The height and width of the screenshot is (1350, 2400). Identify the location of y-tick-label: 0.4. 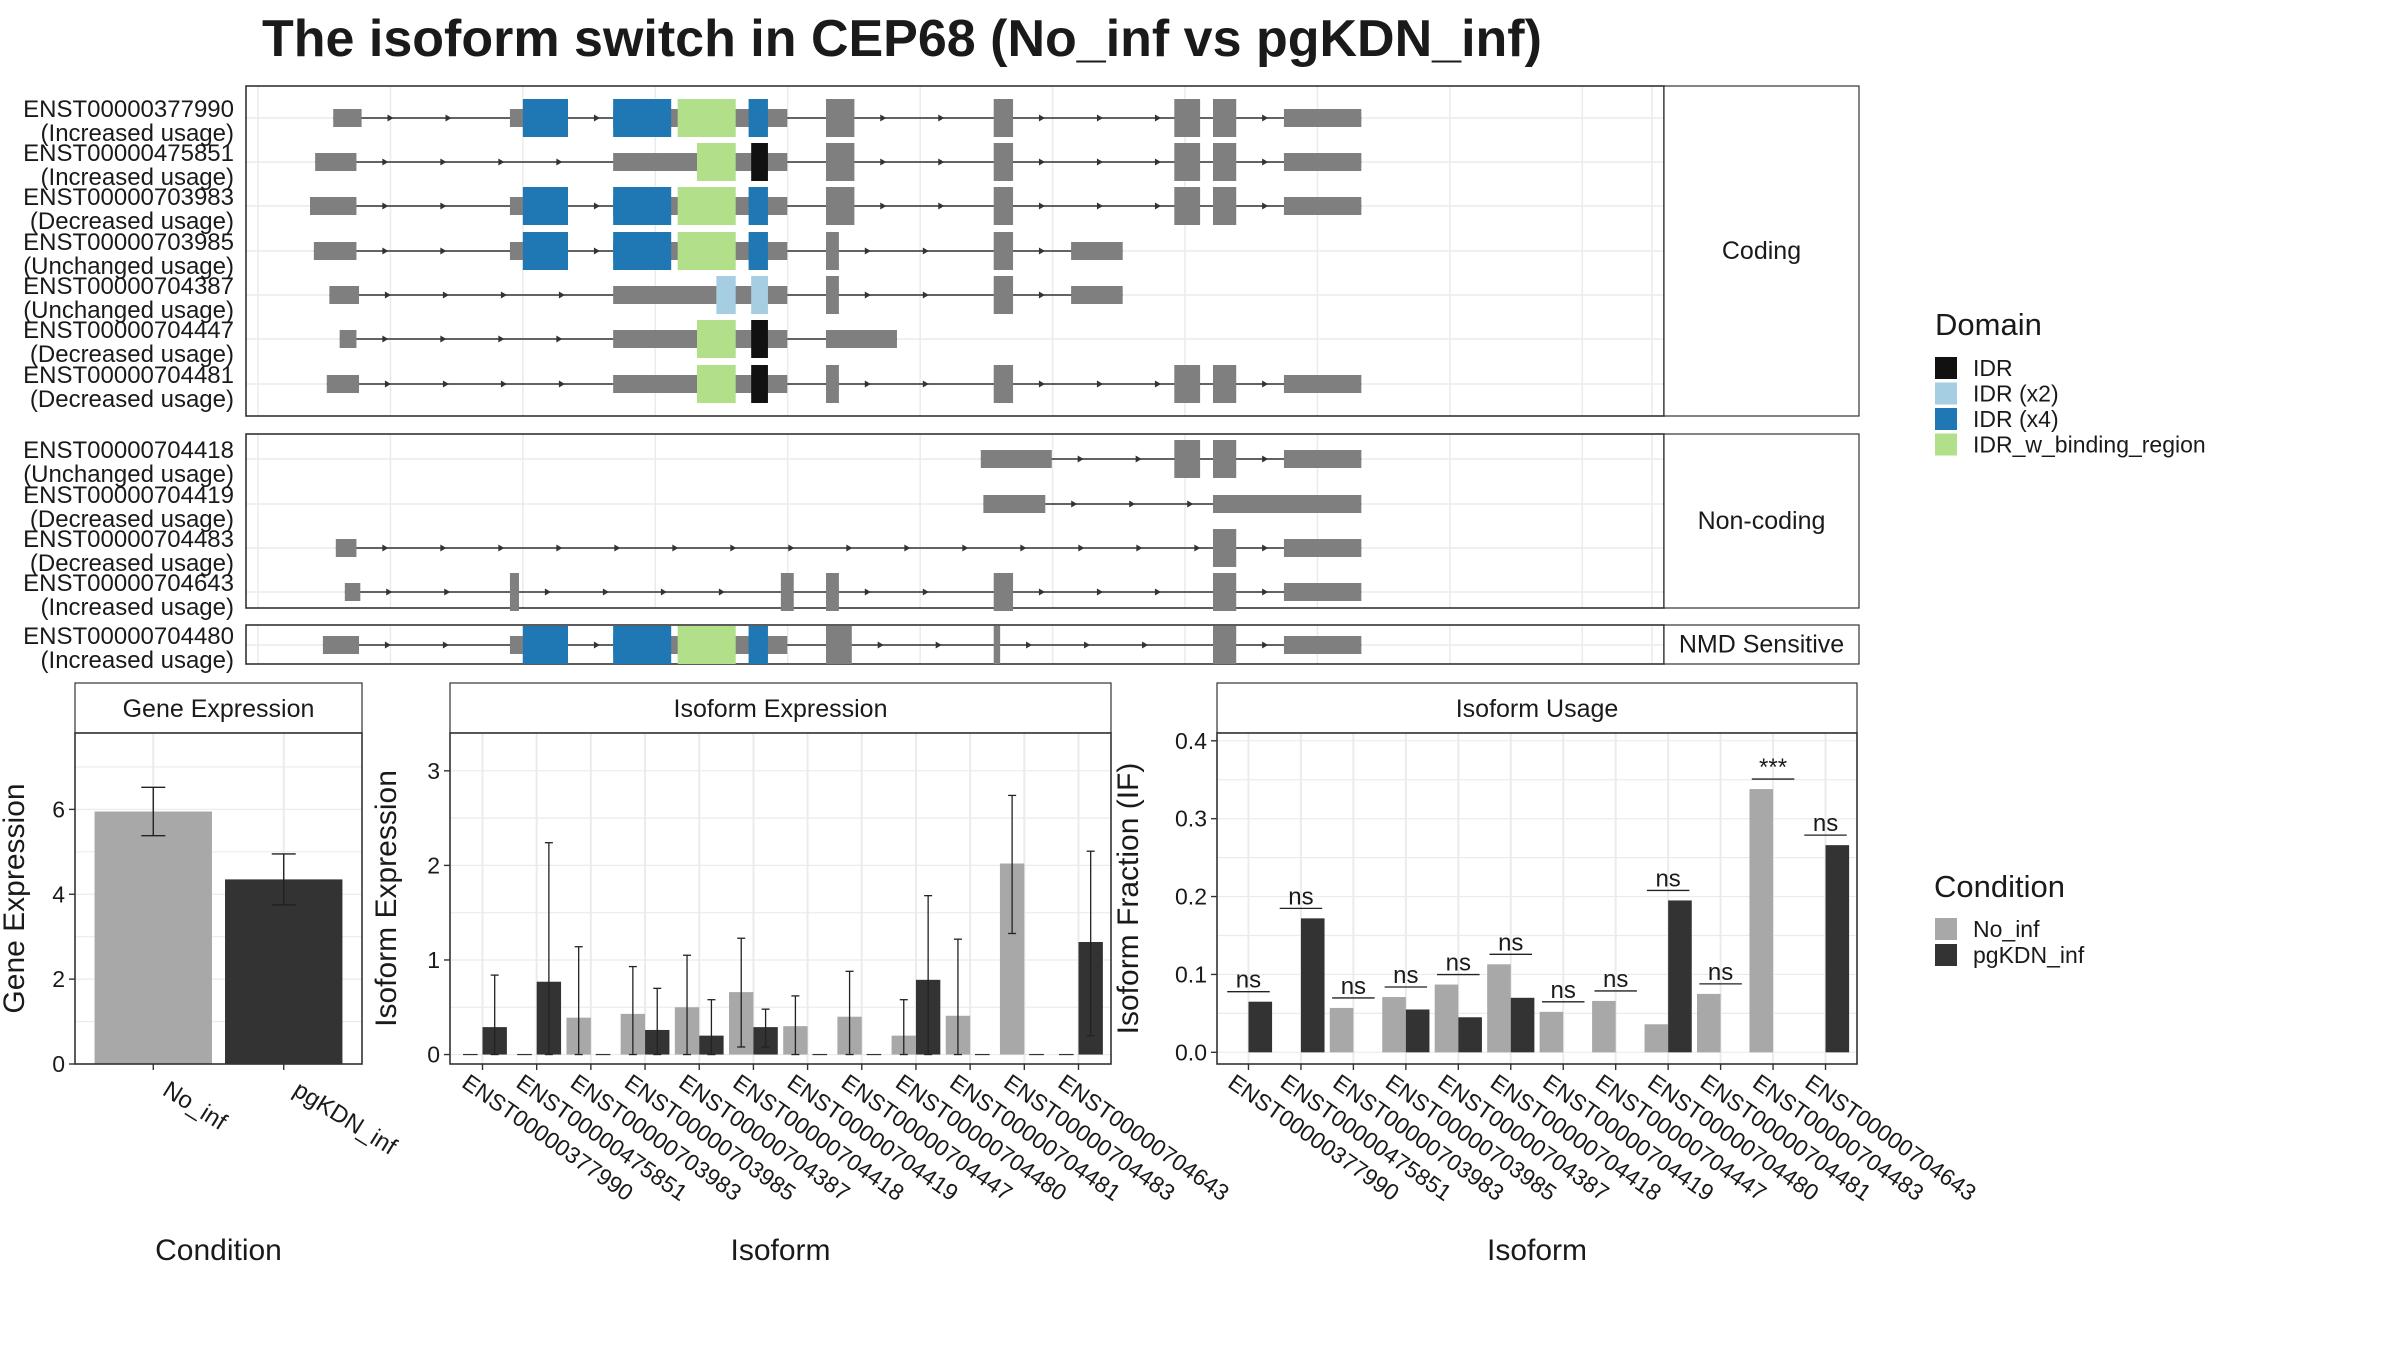
(1191, 741).